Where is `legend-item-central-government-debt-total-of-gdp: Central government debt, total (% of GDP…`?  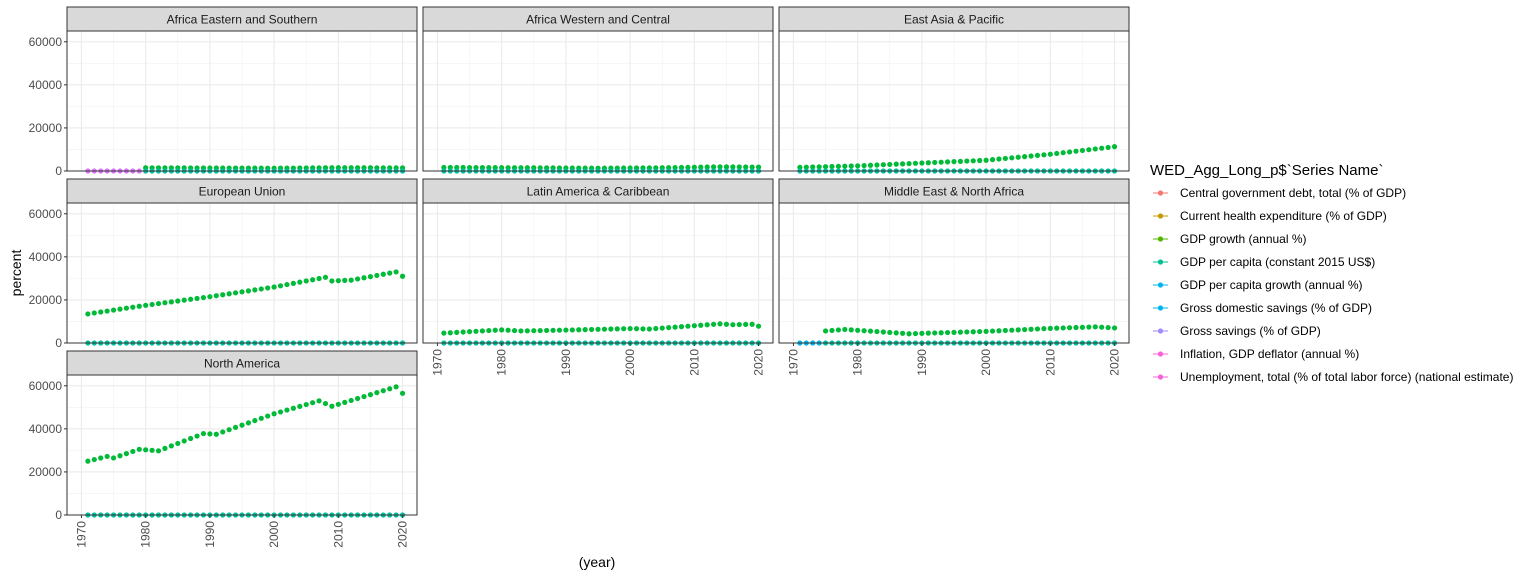 legend-item-central-government-debt-total-of-gdp: Central government debt, total (% of GDP… is located at coordinates (1279, 193).